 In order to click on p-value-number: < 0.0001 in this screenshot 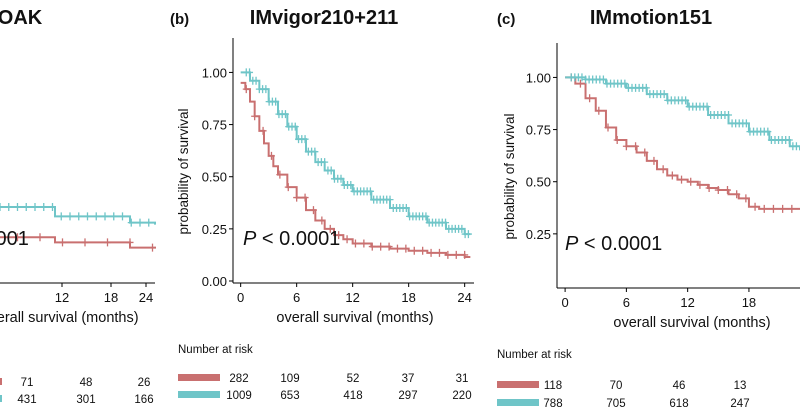, I will do `click(620, 244)`.